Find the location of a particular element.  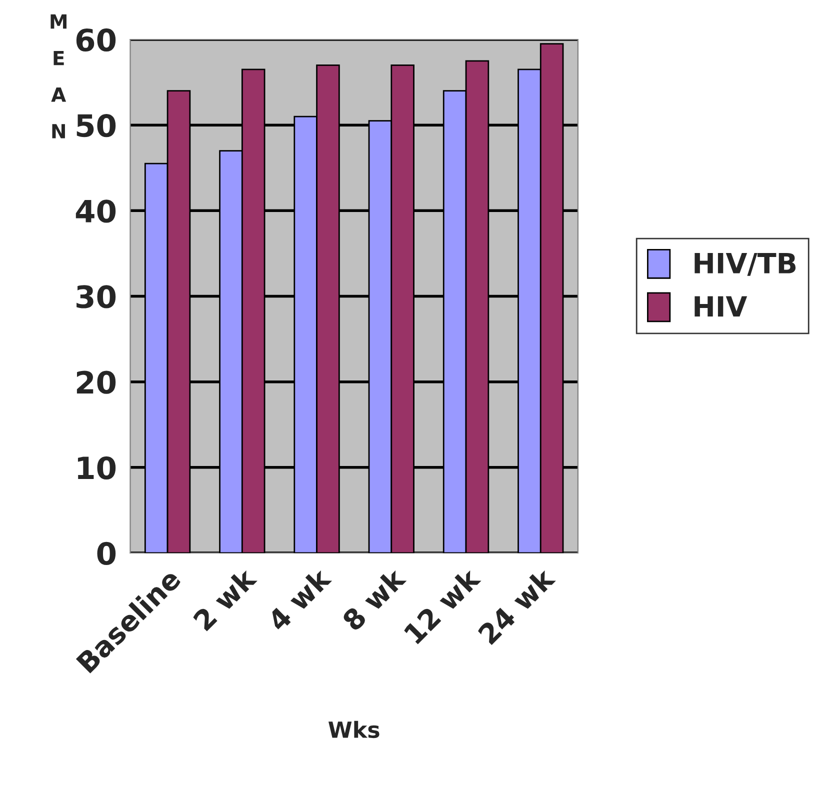

y-axis-title: MEAN is located at coordinates (58, 76).